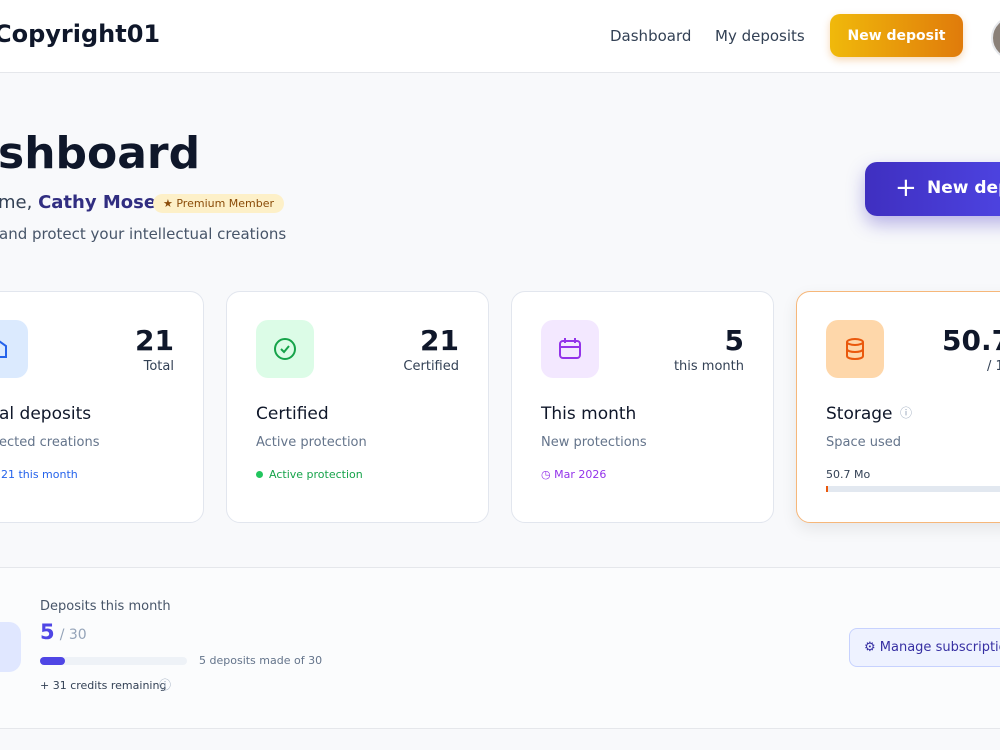 The height and width of the screenshot is (750, 1000). I want to click on stat-subtitle: Active protection, so click(311, 442).